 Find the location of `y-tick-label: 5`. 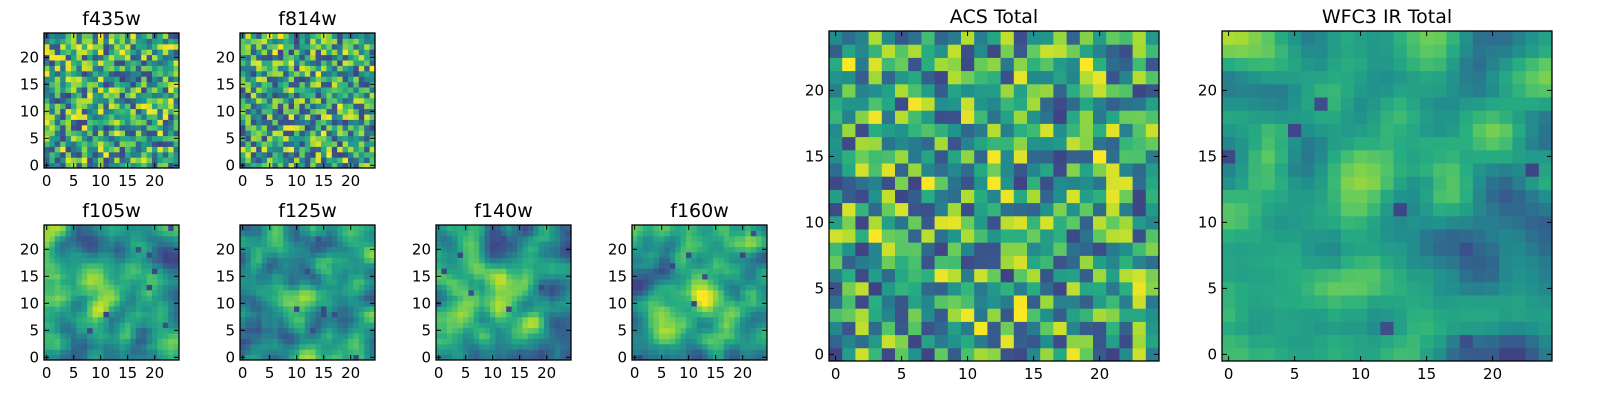

y-tick-label: 5 is located at coordinates (34, 330).